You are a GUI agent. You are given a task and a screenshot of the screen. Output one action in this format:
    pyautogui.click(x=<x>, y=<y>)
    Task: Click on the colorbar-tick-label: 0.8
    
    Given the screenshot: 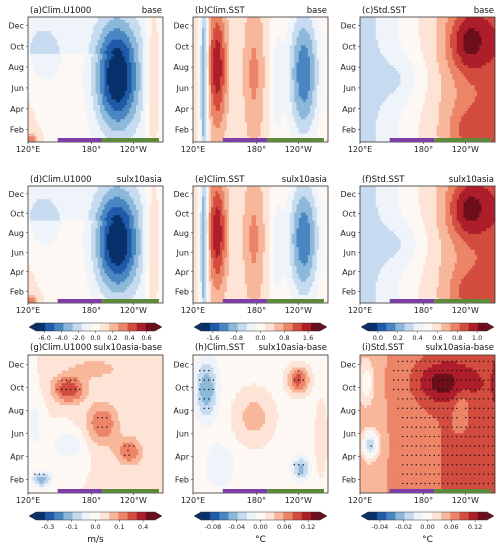 What is the action you would take?
    pyautogui.click(x=284, y=338)
    